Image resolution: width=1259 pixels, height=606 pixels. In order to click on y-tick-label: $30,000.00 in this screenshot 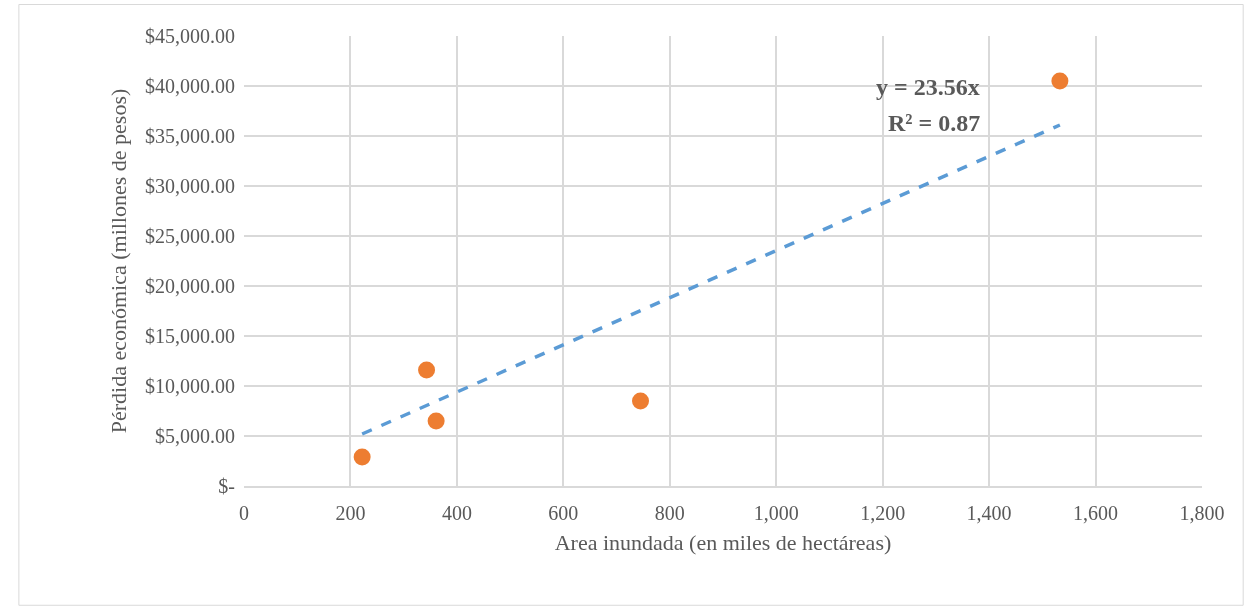, I will do `click(190, 186)`.